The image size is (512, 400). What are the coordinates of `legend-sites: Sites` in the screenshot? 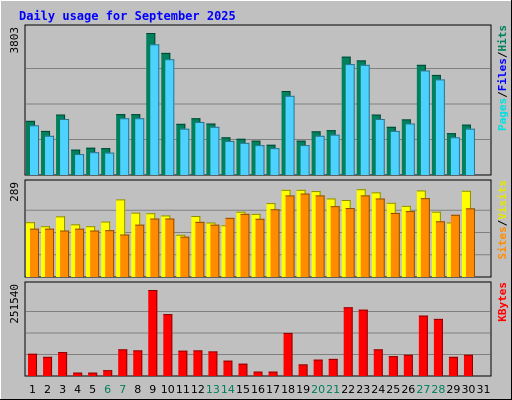 It's located at (502, 242).